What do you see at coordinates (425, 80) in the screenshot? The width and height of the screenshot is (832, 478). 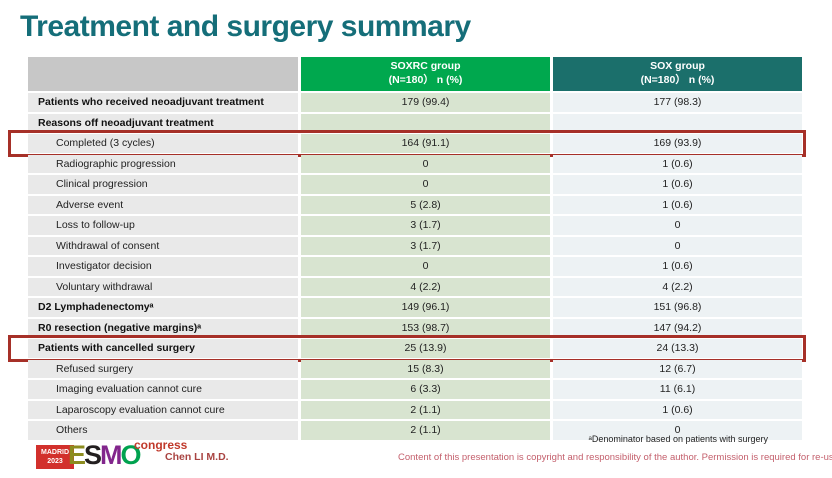 I see `soxrc-group-sub: (N=180） n (%)` at bounding box center [425, 80].